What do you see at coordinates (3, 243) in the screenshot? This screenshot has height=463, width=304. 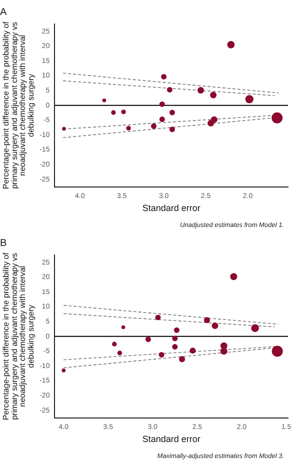 I see `chart-title: B` at bounding box center [3, 243].